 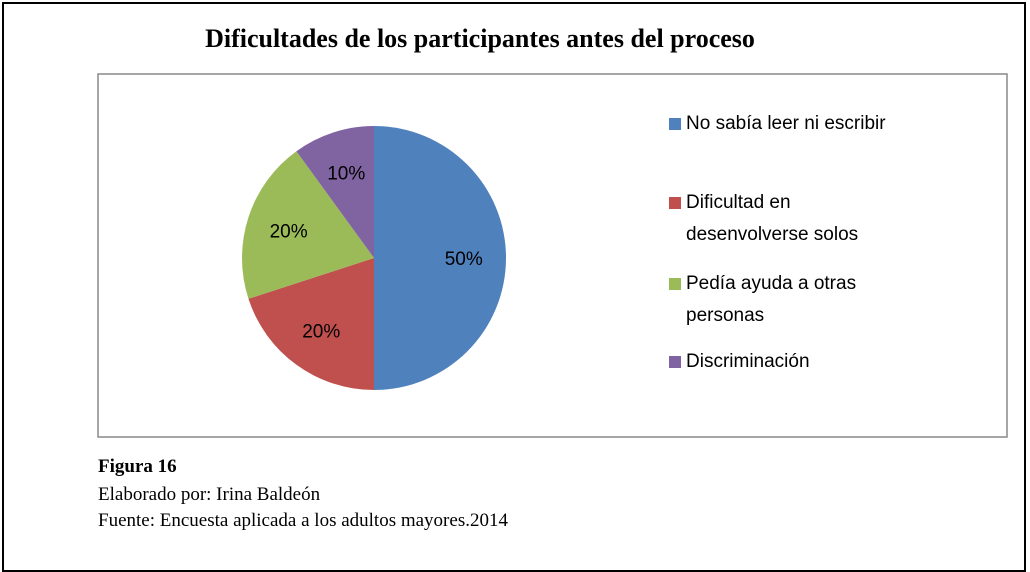 What do you see at coordinates (771, 299) in the screenshot?
I see `legend-entry: Pedía ayuda a otras personas` at bounding box center [771, 299].